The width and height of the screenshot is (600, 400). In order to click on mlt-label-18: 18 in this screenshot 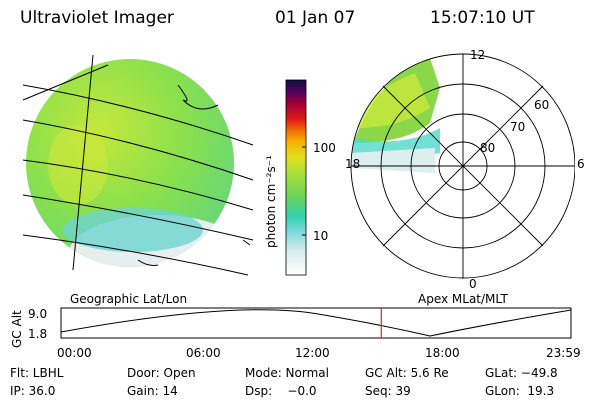, I will do `click(353, 164)`.